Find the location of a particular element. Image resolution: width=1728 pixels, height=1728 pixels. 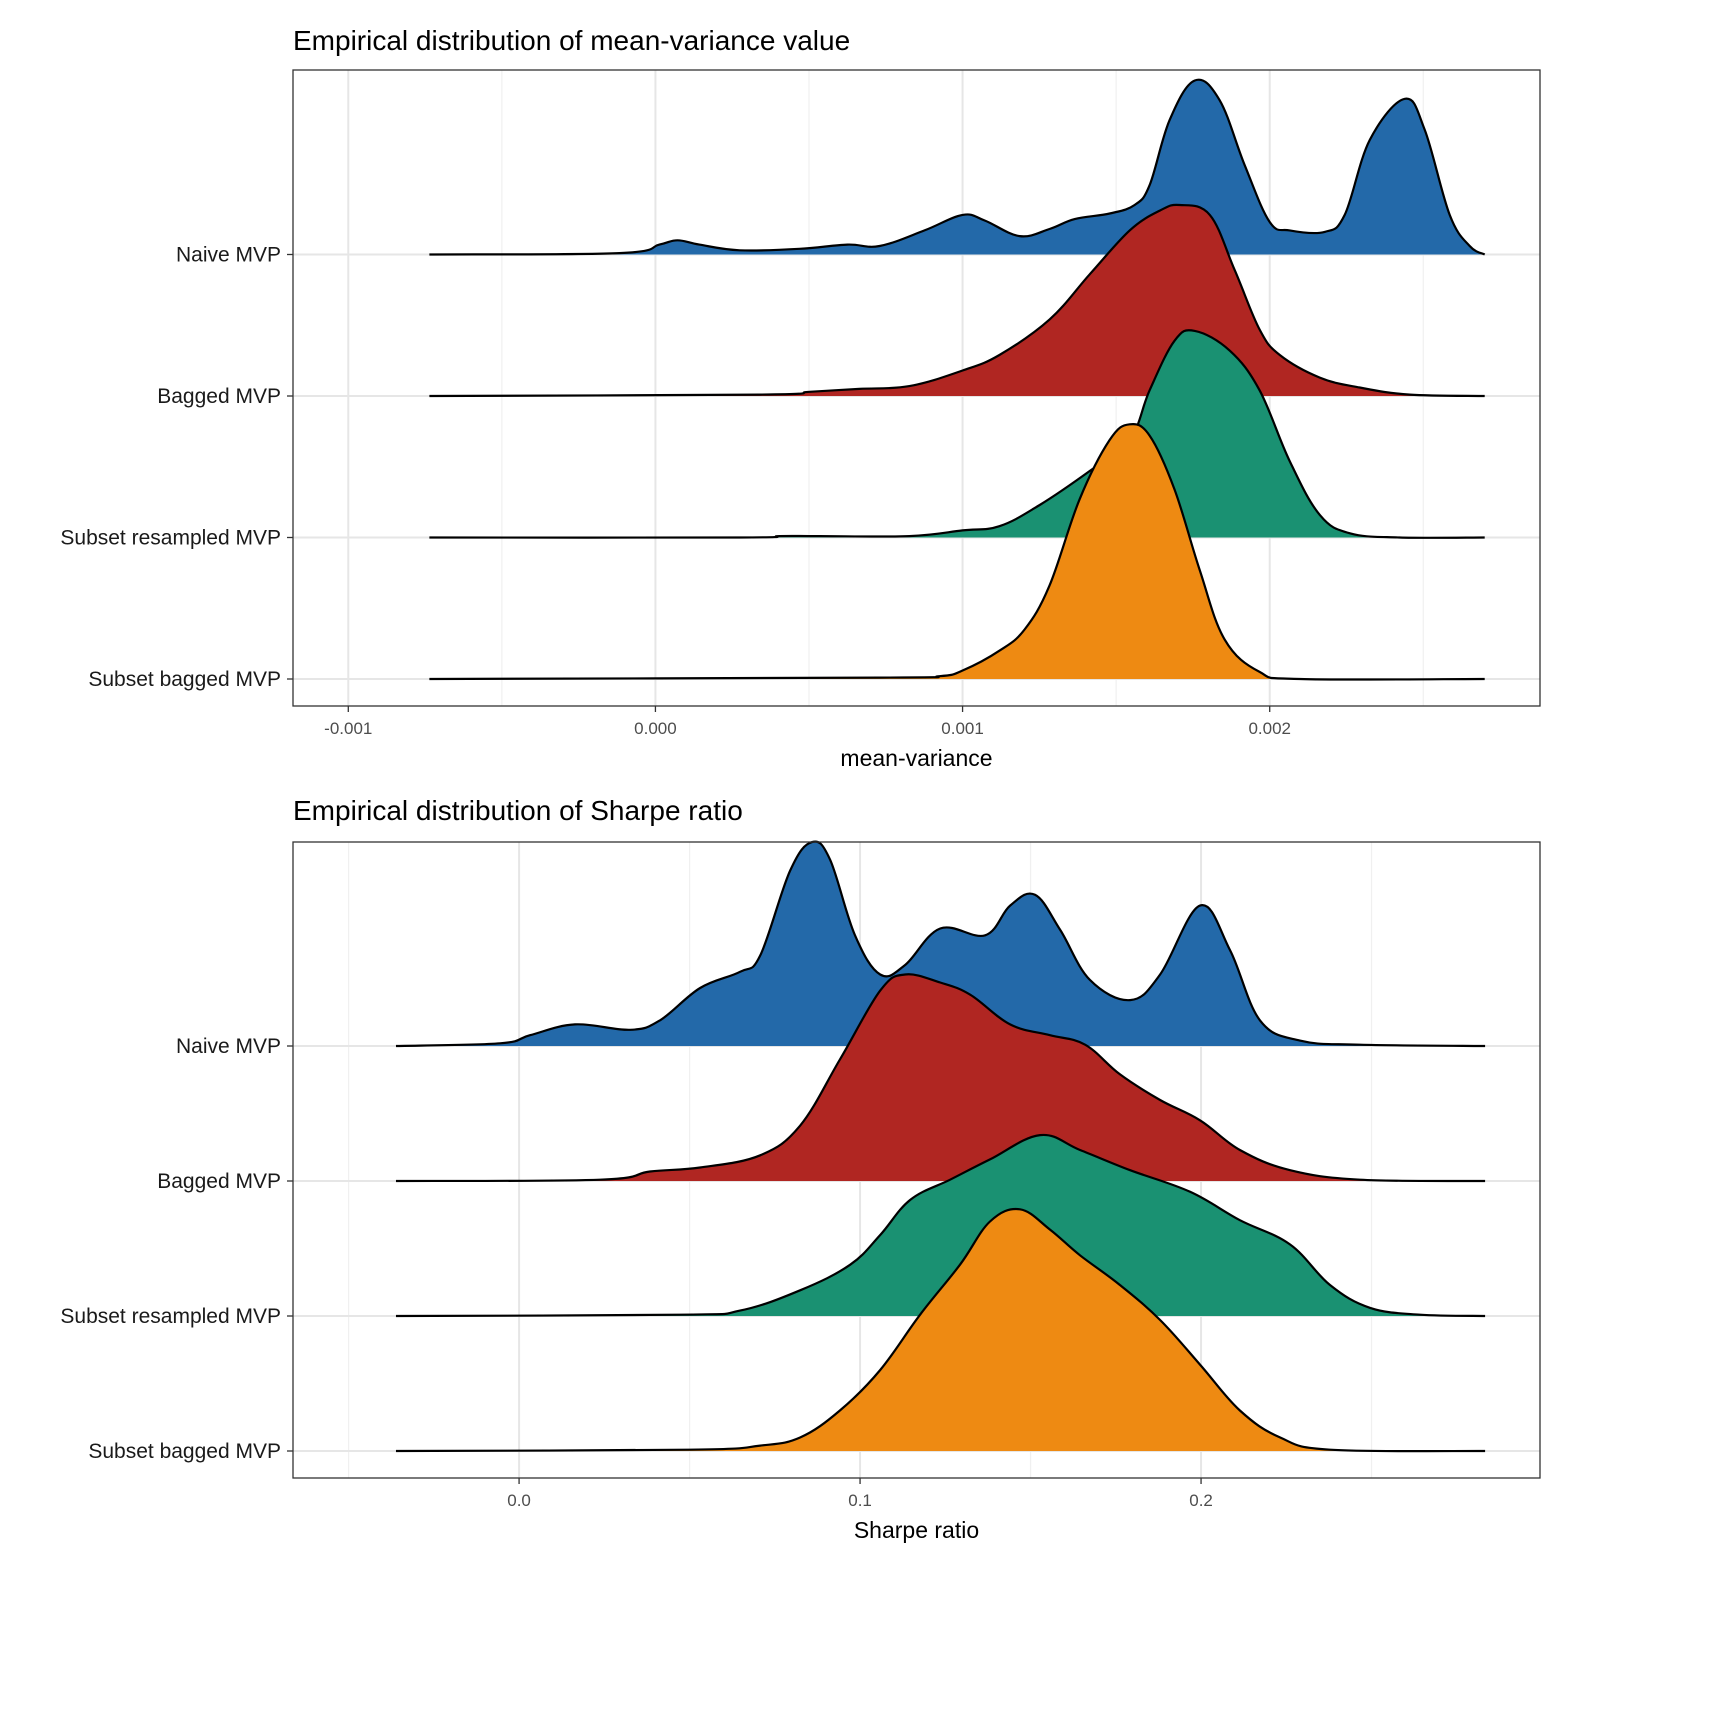

x-tick-label: 0.001 is located at coordinates (962, 728).